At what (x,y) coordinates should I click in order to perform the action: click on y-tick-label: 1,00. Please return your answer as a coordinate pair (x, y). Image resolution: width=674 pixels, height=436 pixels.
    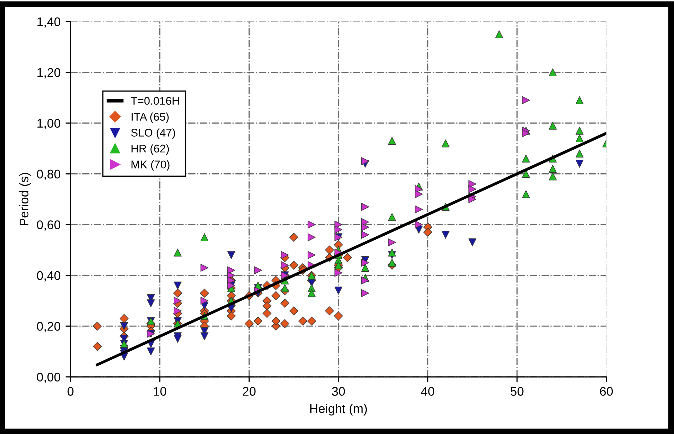
    Looking at the image, I should click on (49, 124).